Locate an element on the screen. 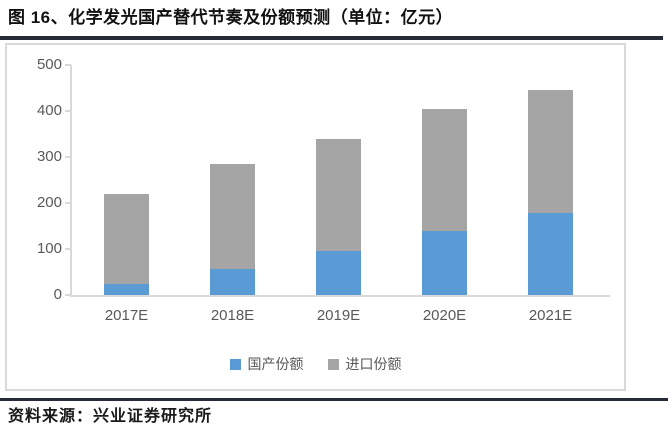 The height and width of the screenshot is (426, 668). legend-label: 进口份额 is located at coordinates (373, 364).